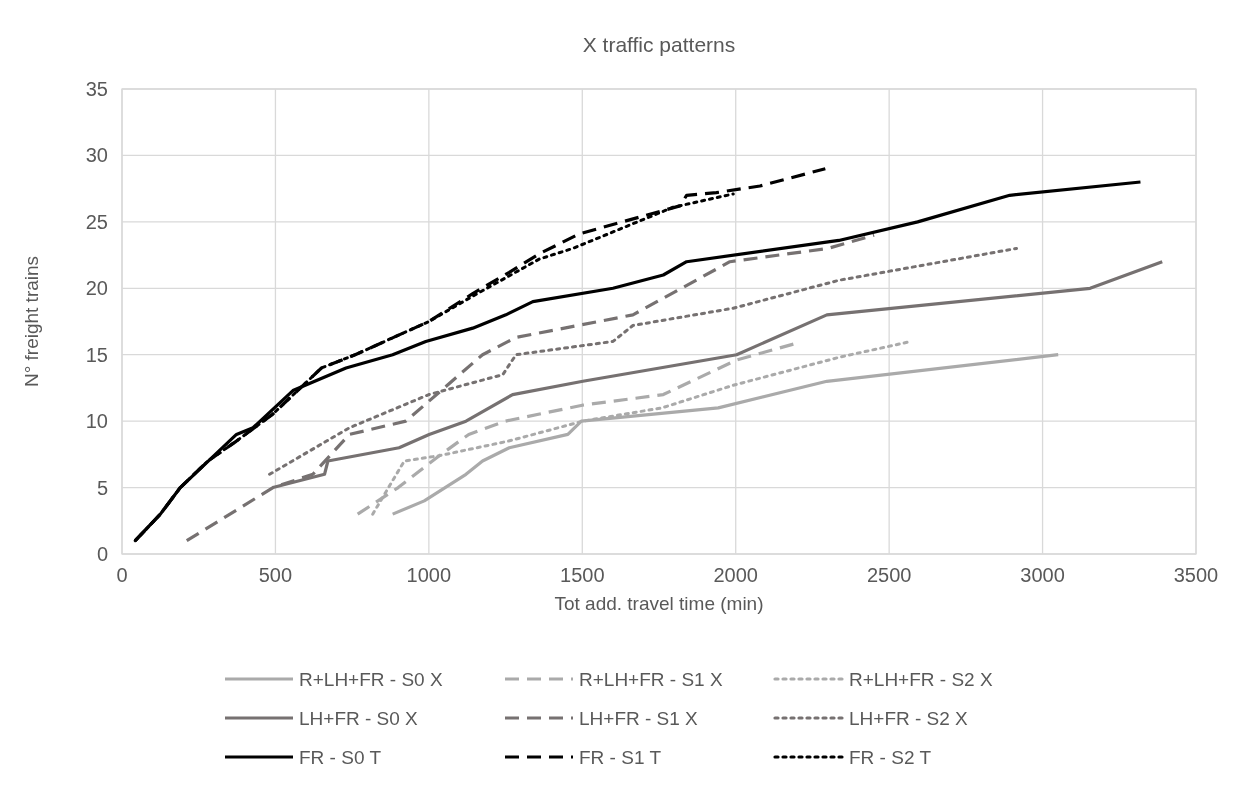 This screenshot has width=1250, height=789. What do you see at coordinates (359, 718) in the screenshot?
I see `legend-label: LH+FR - S0 X` at bounding box center [359, 718].